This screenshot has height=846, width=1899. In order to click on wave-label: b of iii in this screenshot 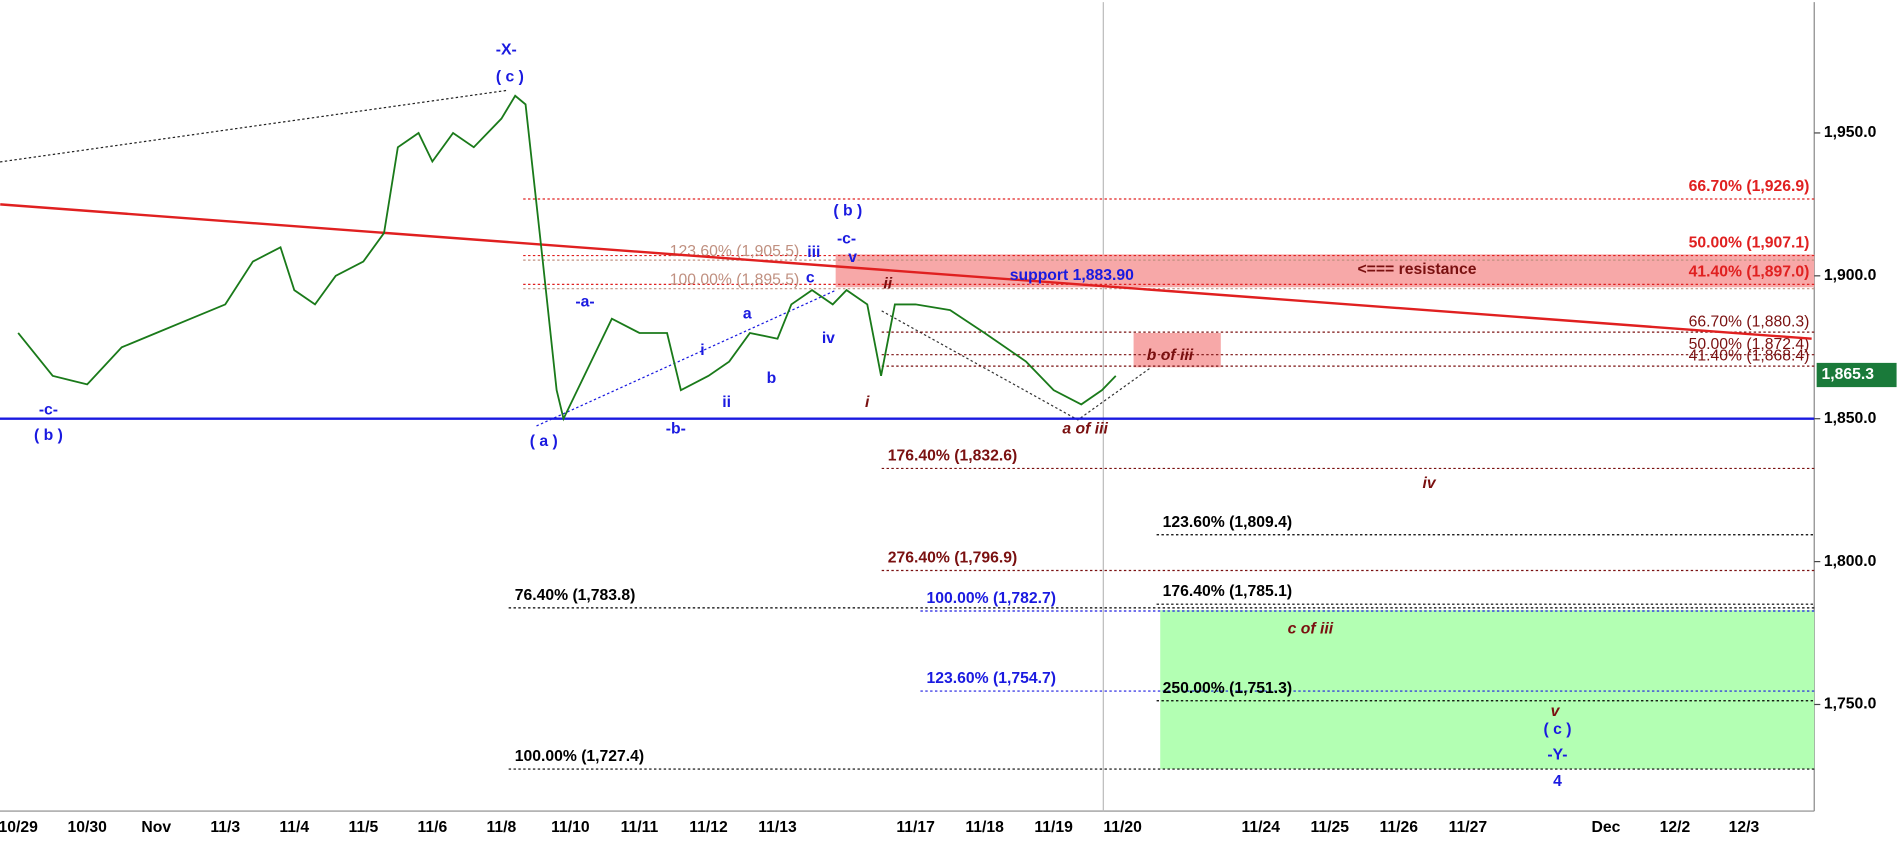, I will do `click(1170, 355)`.